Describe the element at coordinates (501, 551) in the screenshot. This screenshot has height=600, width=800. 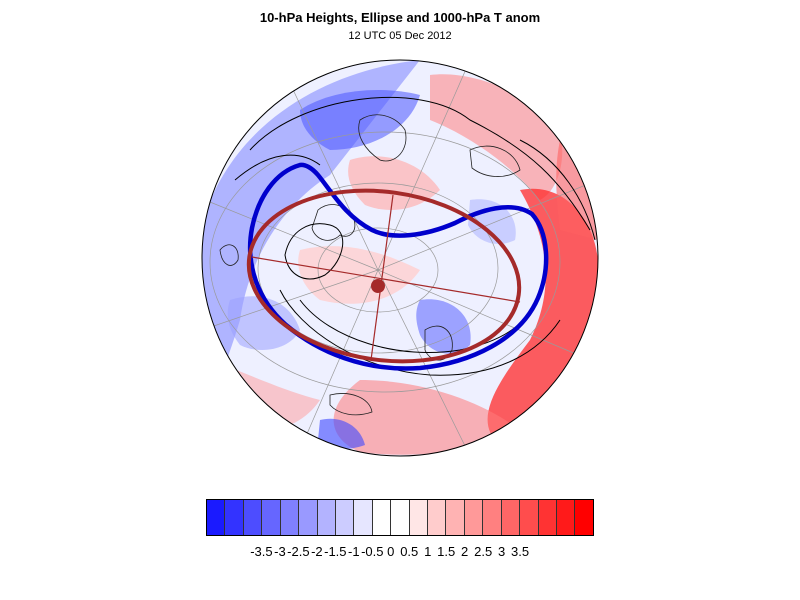
I see `colorbar-tick-label: 3` at that location.